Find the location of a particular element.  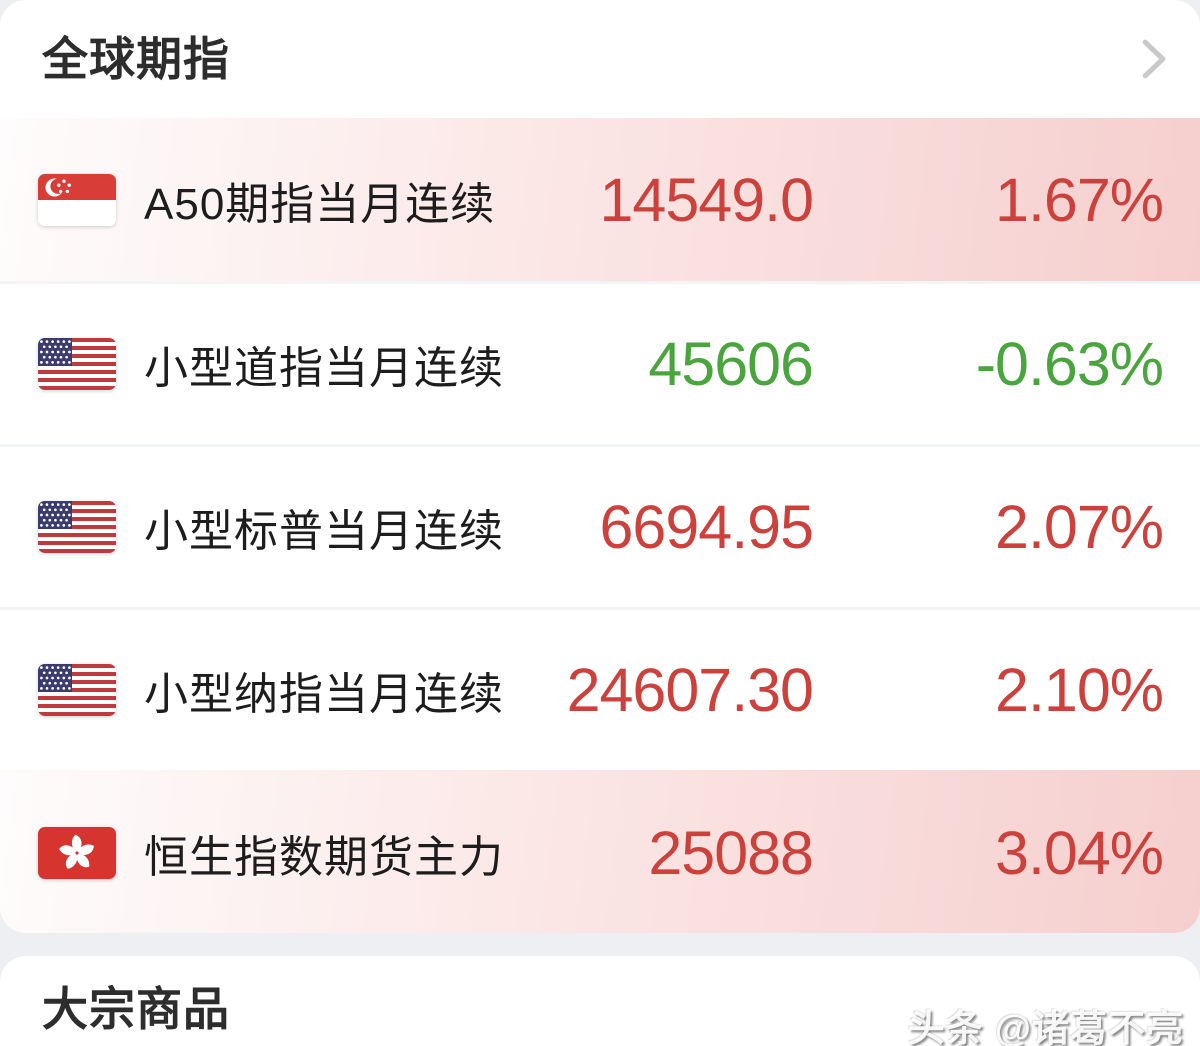

instrument-name: 恒生指数期货主力 is located at coordinates (324, 857).